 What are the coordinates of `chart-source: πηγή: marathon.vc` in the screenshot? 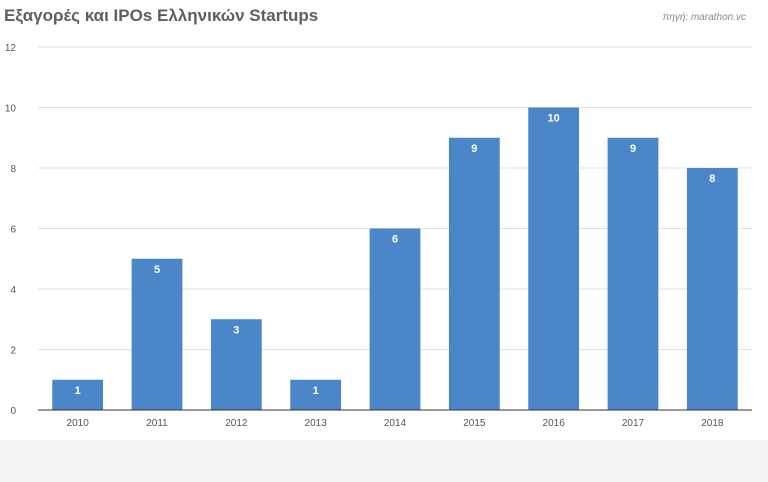 It's located at (704, 17).